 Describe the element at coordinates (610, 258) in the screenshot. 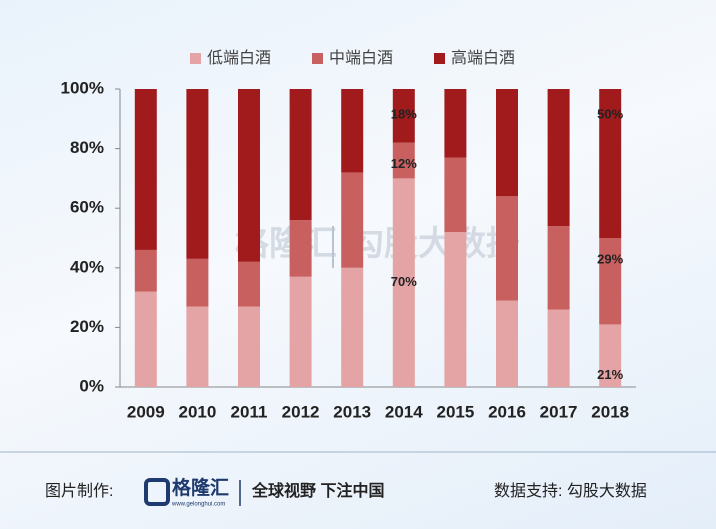

I see `value-label: 29%` at that location.